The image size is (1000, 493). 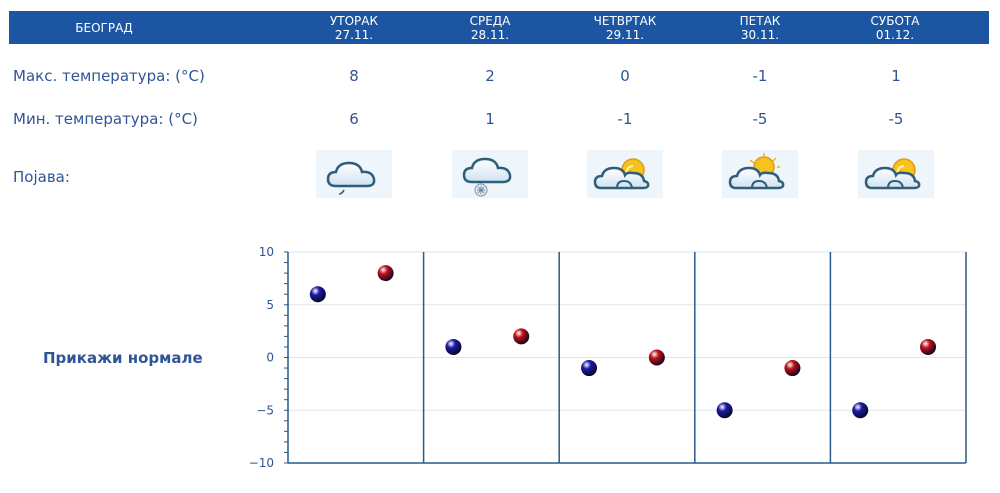 I want to click on day-header: УТОРАК 27.11., so click(x=354, y=27).